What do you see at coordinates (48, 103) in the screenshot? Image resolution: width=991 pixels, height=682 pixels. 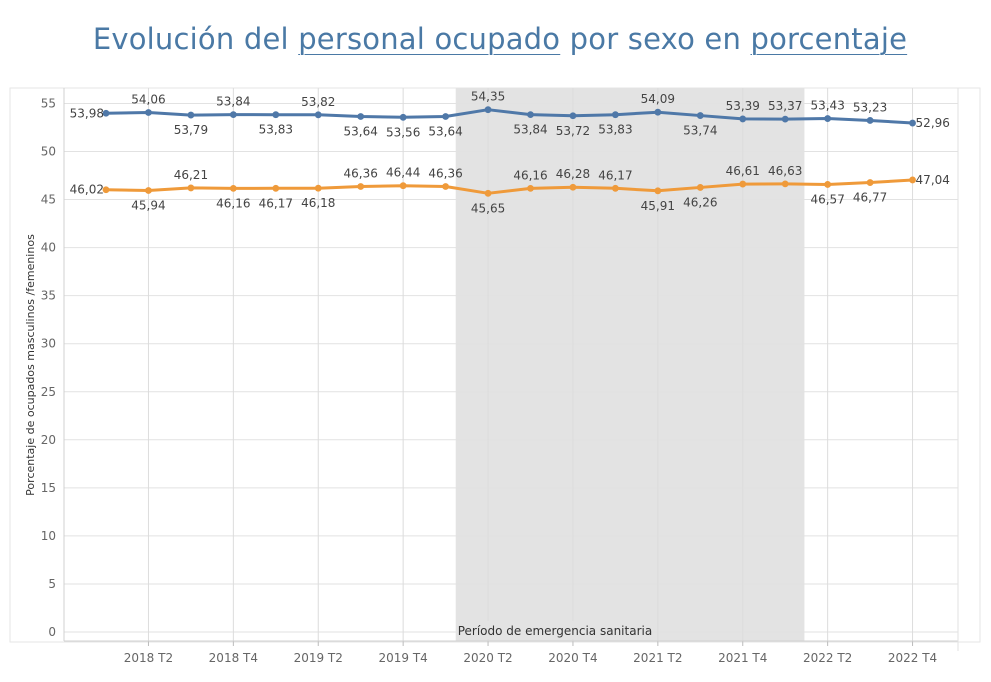 I see `y-tick-label: 55` at bounding box center [48, 103].